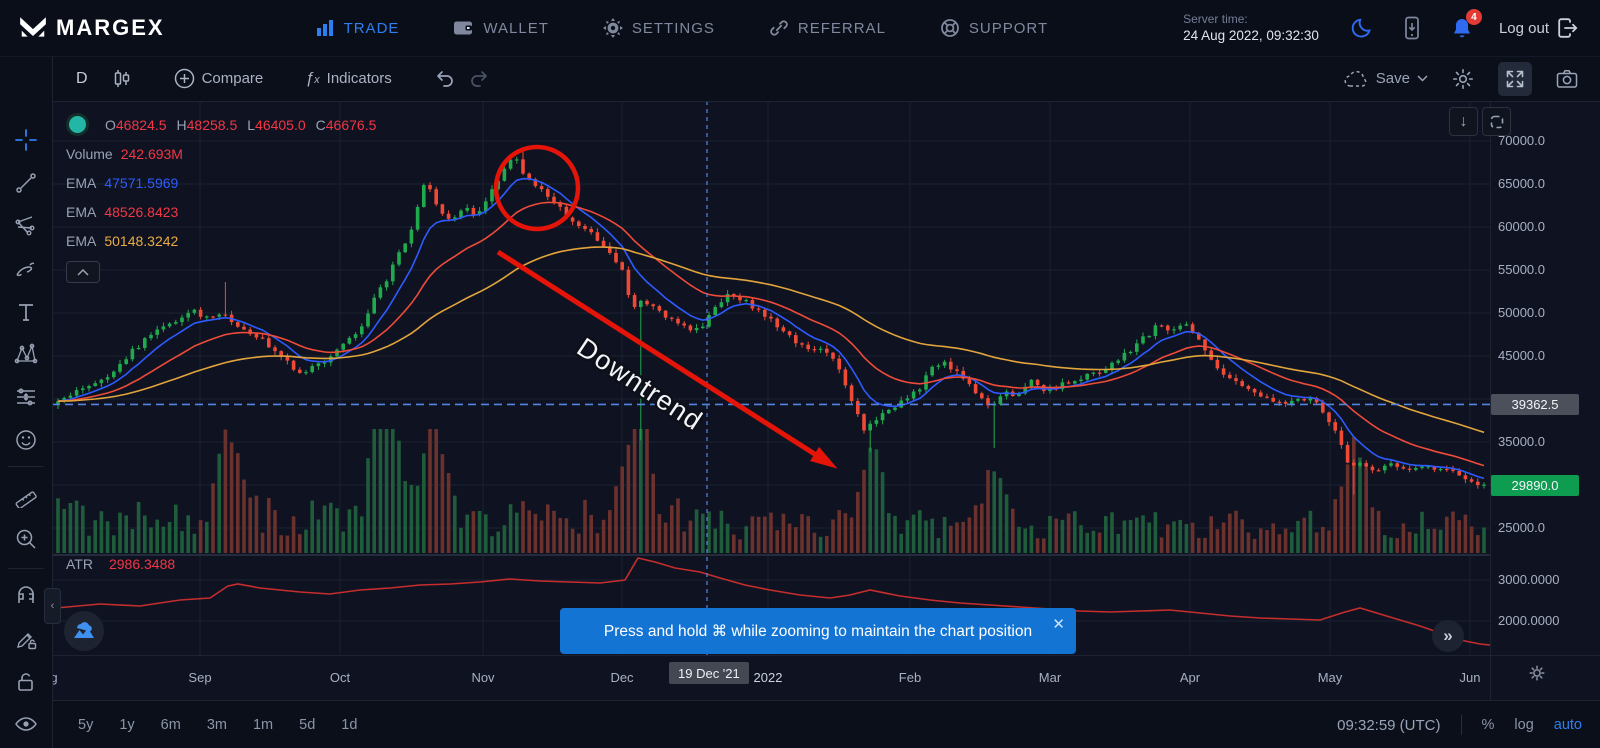 The height and width of the screenshot is (748, 1600). What do you see at coordinates (1389, 725) in the screenshot?
I see `clock: 09:32:59 (UTC)` at bounding box center [1389, 725].